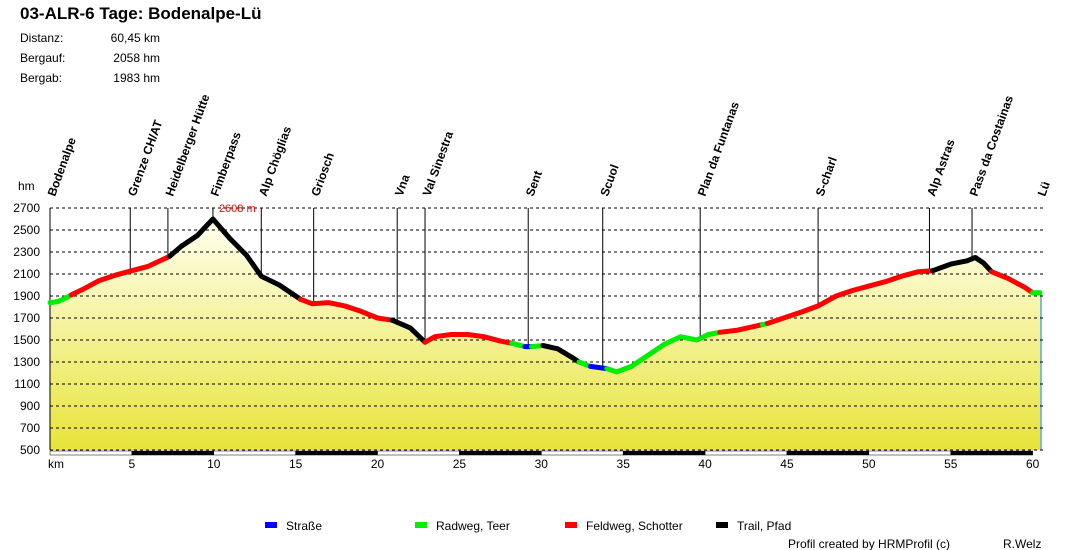  What do you see at coordinates (705, 464) in the screenshot?
I see `x-tick-label: 40` at bounding box center [705, 464].